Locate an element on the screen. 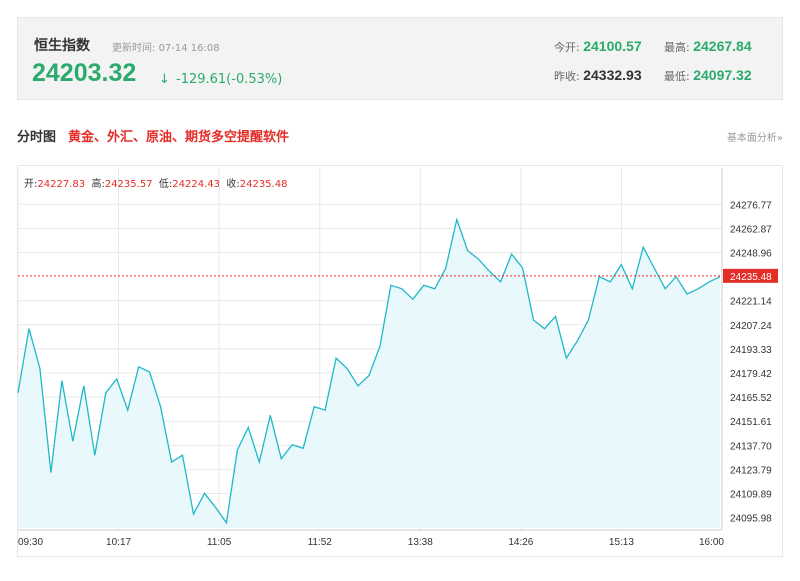 Image resolution: width=800 pixels, height=581 pixels. current-price-tag is located at coordinates (750, 275).